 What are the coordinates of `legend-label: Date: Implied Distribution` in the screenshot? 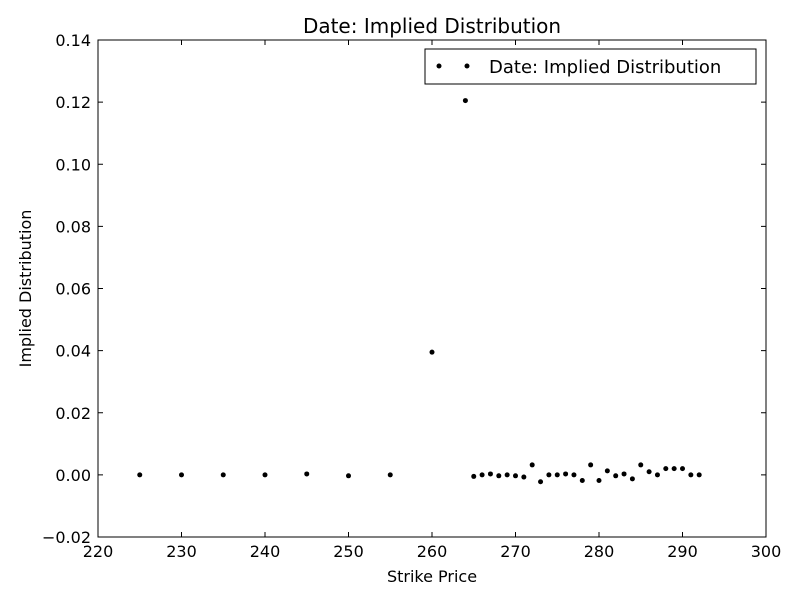 It's located at (605, 67).